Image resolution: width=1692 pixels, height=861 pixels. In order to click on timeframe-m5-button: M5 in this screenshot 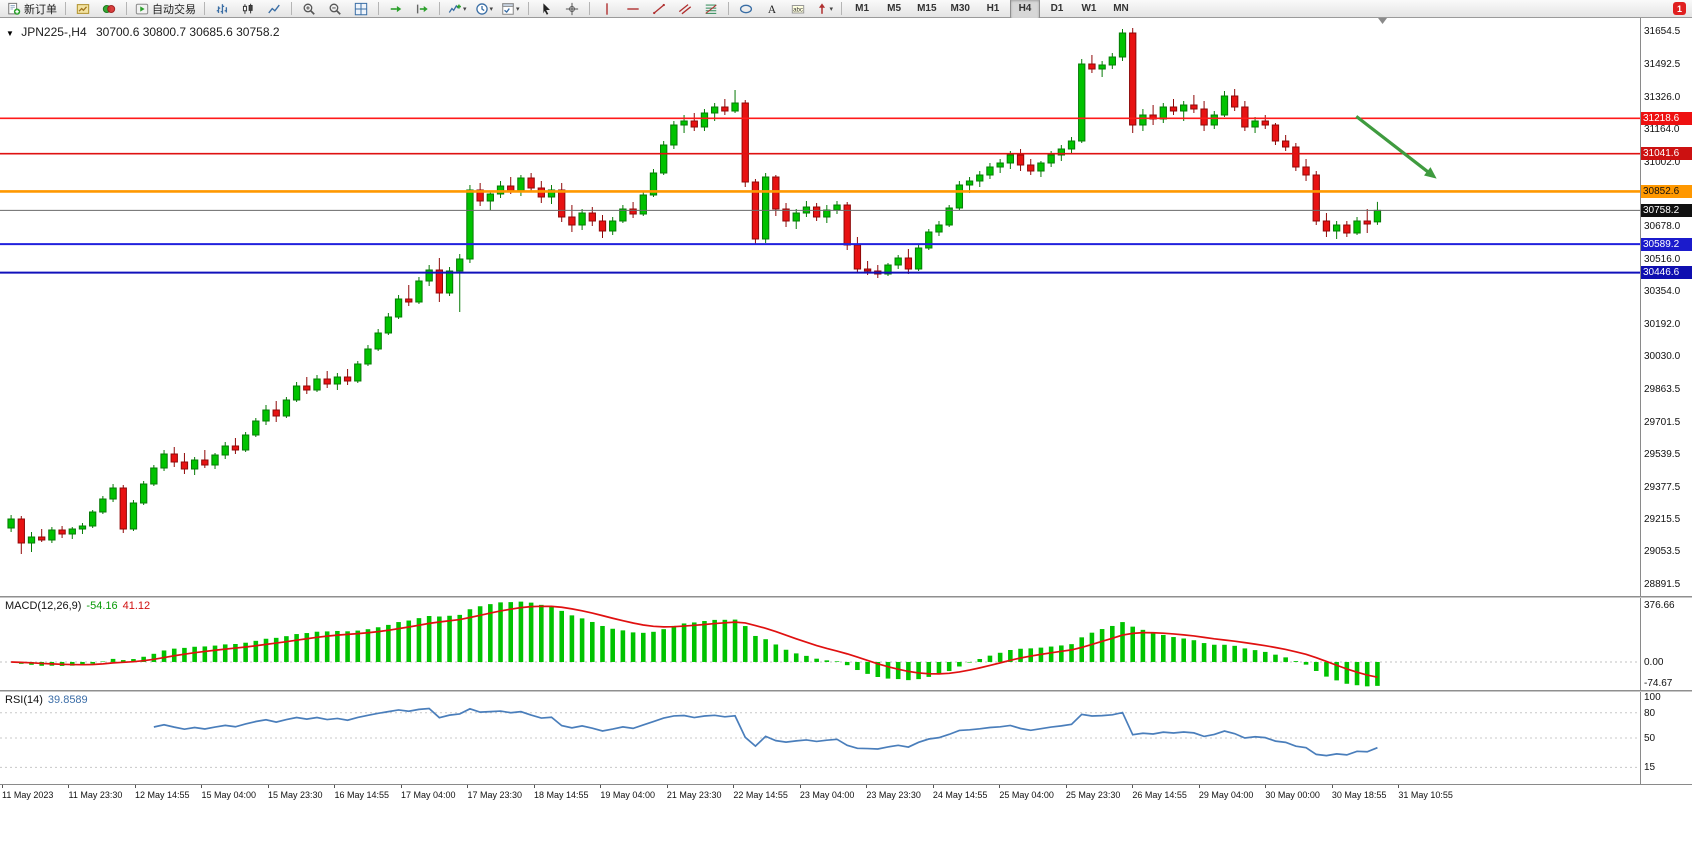, I will do `click(894, 8)`.